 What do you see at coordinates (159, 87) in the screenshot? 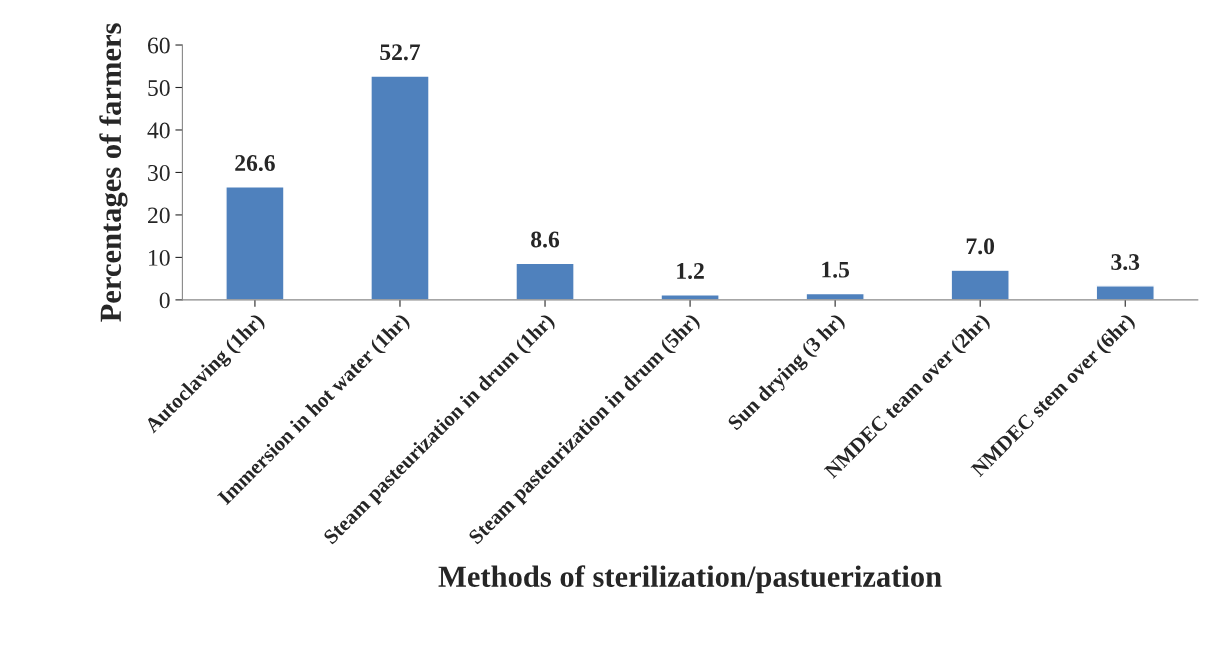
I see `y-tick-label: 50` at bounding box center [159, 87].